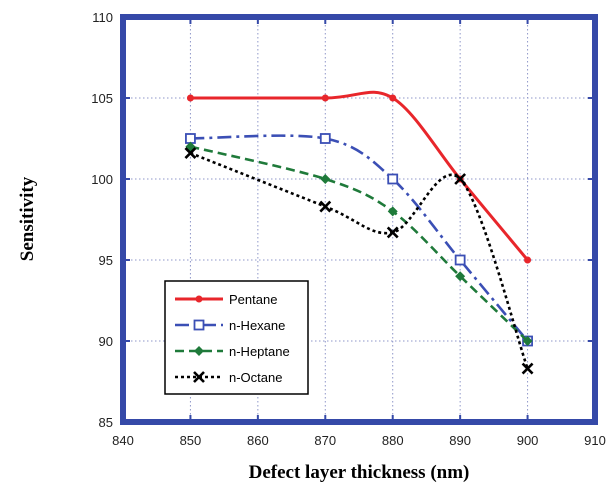 Image resolution: width=606 pixels, height=486 pixels. What do you see at coordinates (102, 98) in the screenshot?
I see `y-tick-label: 105` at bounding box center [102, 98].